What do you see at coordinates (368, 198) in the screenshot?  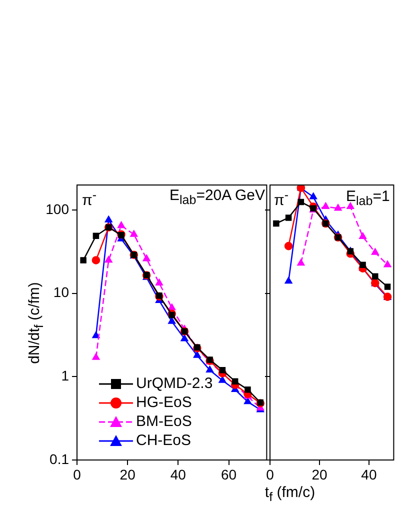 I see `annotation: E$_{lab}$=1` at bounding box center [368, 198].